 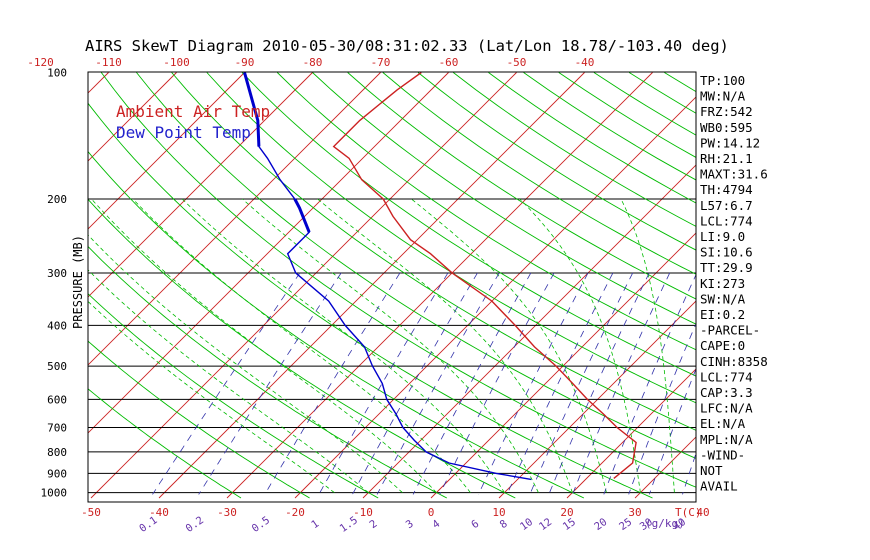 I want to click on index-item: FRZ:542, so click(x=726, y=111).